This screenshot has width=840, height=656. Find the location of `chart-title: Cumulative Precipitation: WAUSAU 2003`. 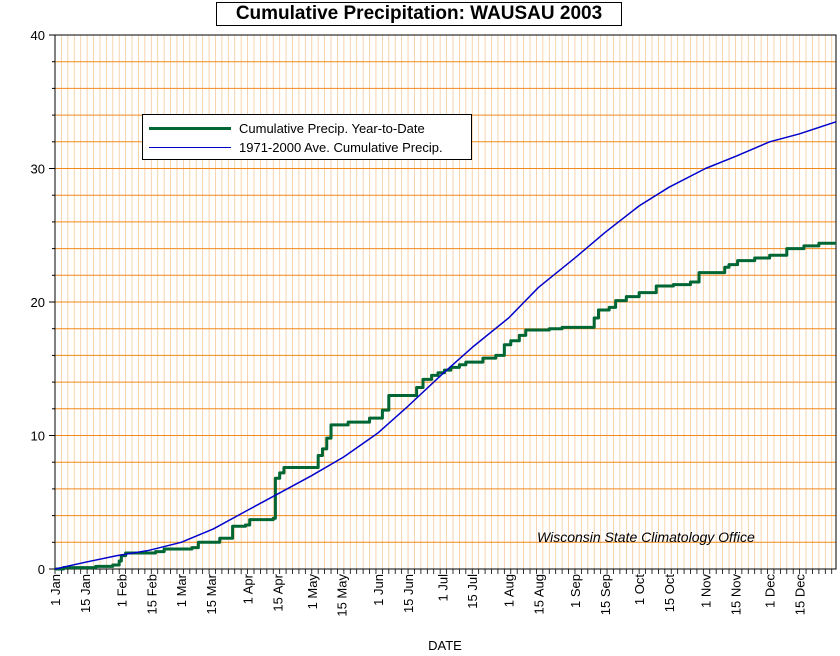

chart-title: Cumulative Precipitation: WAUSAU 2003 is located at coordinates (419, 14).